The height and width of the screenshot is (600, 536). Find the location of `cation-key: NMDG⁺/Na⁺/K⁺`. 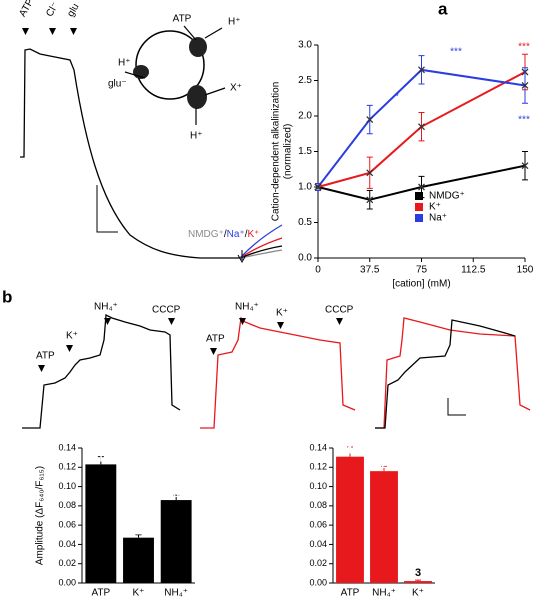

cation-key: NMDG⁺/Na⁺/K⁺ is located at coordinates (223, 234).